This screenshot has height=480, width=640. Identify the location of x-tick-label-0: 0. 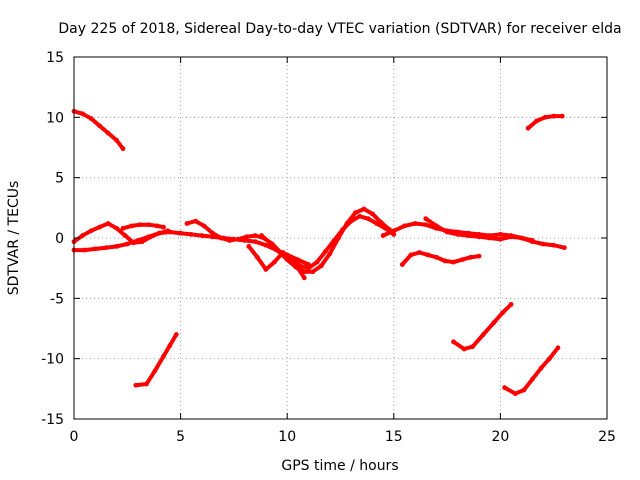
(74, 437).